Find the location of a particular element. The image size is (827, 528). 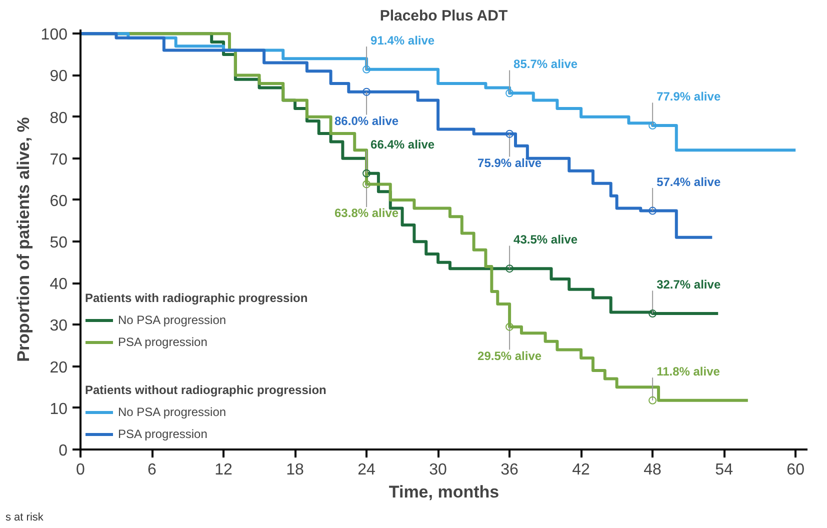

legend-title: Patients with radiographic progression is located at coordinates (196, 298).